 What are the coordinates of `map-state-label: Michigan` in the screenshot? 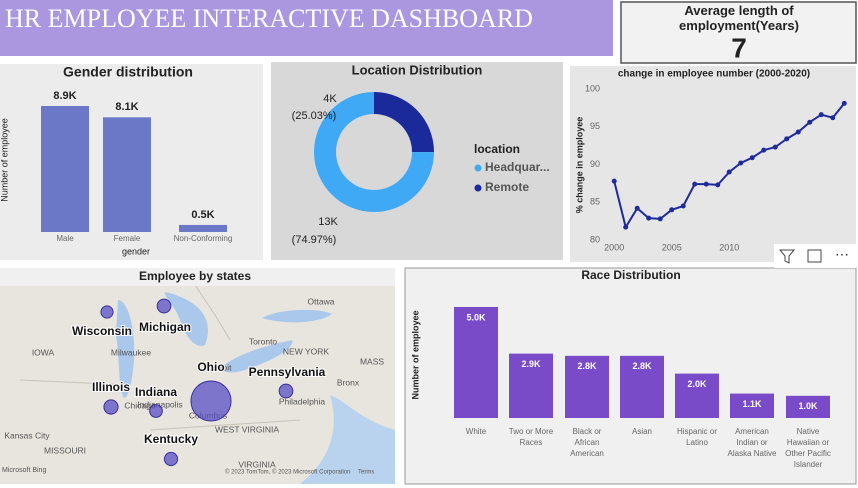 It's located at (165, 327).